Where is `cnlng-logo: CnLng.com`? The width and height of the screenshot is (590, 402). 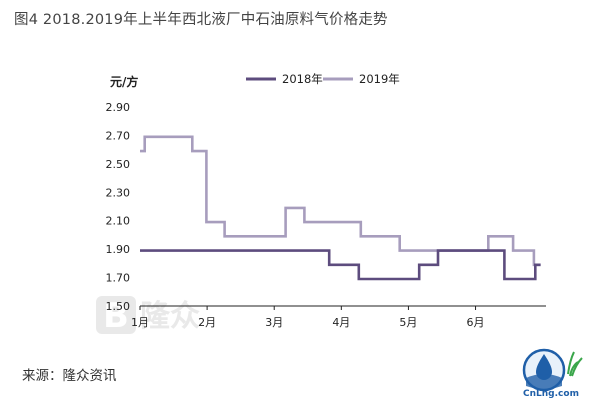 cnlng-logo: CnLng.com is located at coordinates (552, 373).